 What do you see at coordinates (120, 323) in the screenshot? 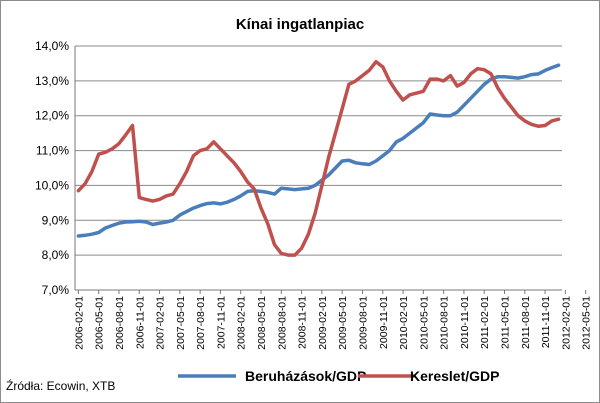
I see `x-tick-label: 2006-08-01` at bounding box center [120, 323].